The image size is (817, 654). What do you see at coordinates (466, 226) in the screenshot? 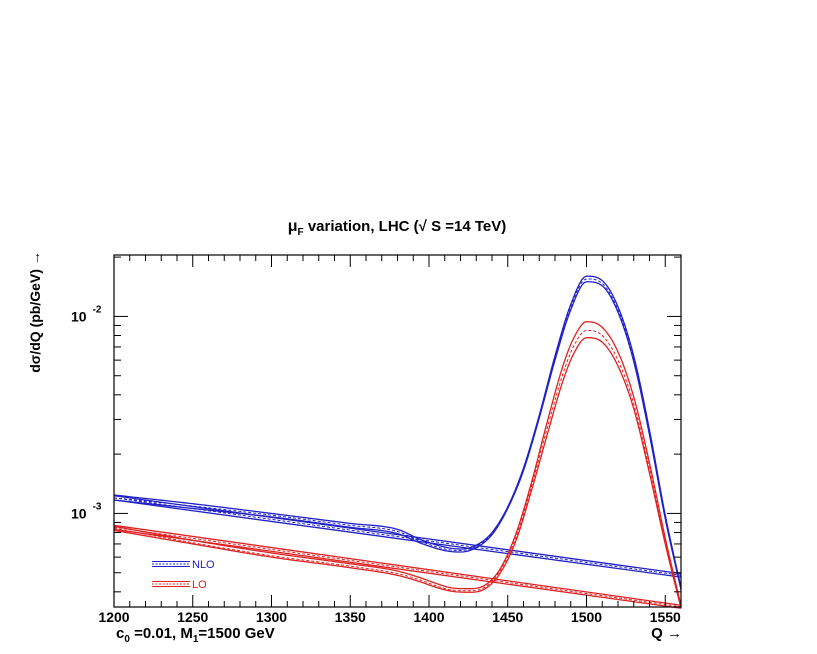
I see `title-s-text: S =14 TeV)` at bounding box center [466, 226].